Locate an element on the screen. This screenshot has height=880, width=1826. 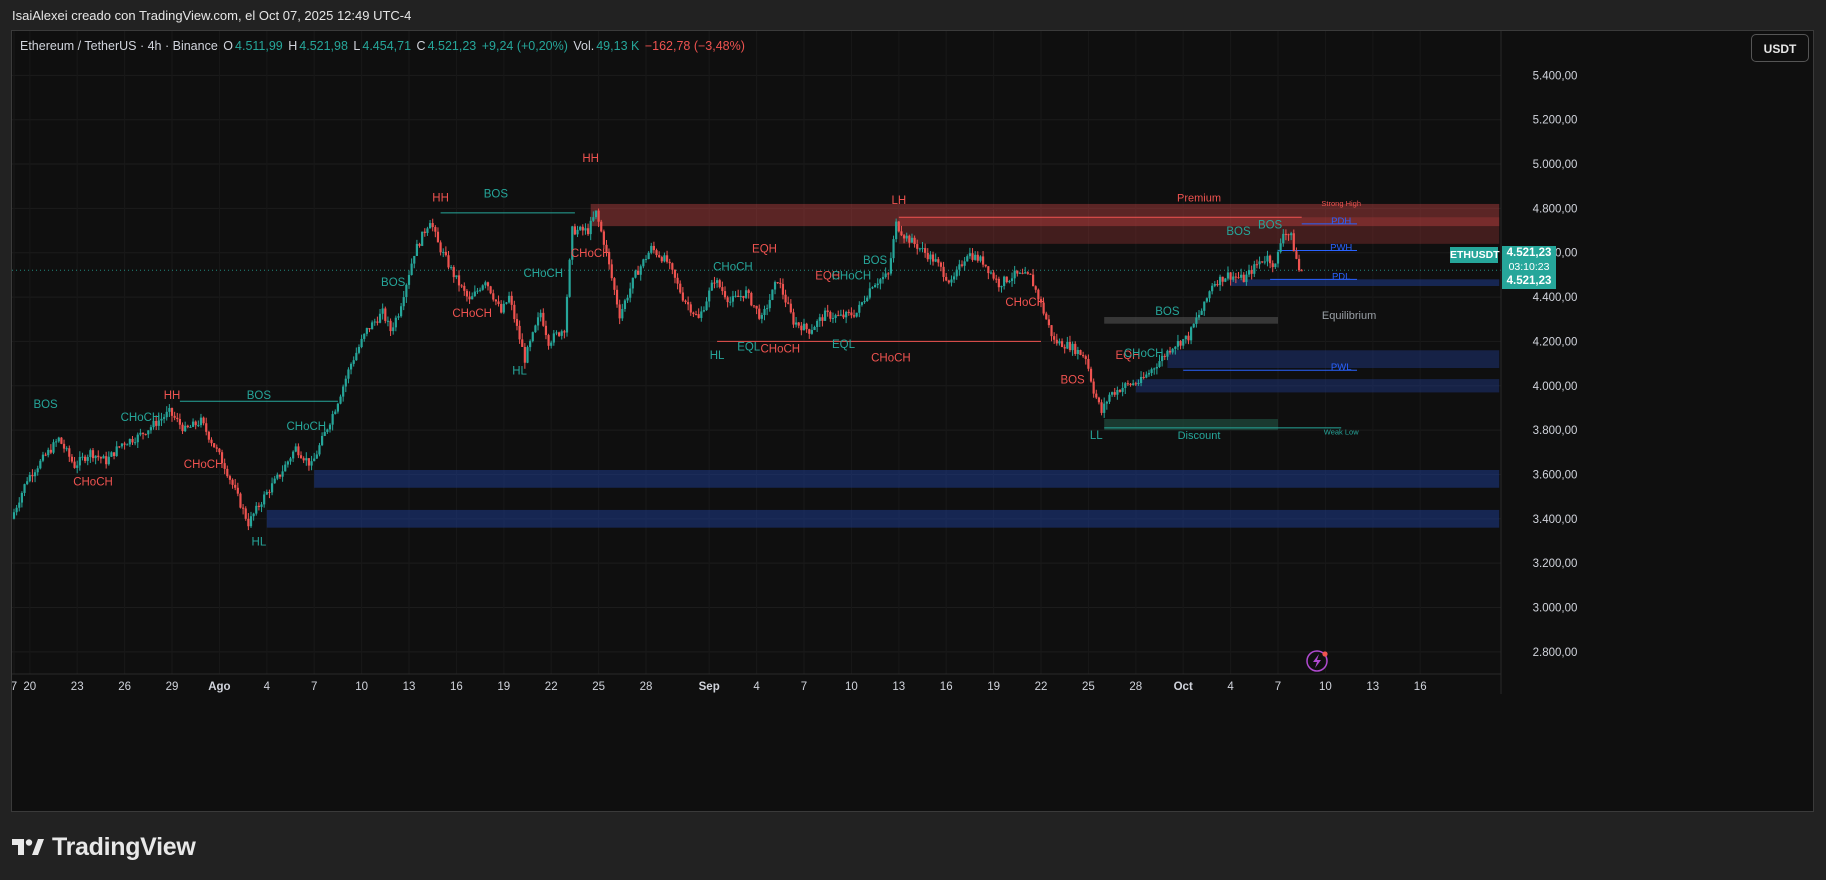
x-tick-label: 7 is located at coordinates (1278, 687).